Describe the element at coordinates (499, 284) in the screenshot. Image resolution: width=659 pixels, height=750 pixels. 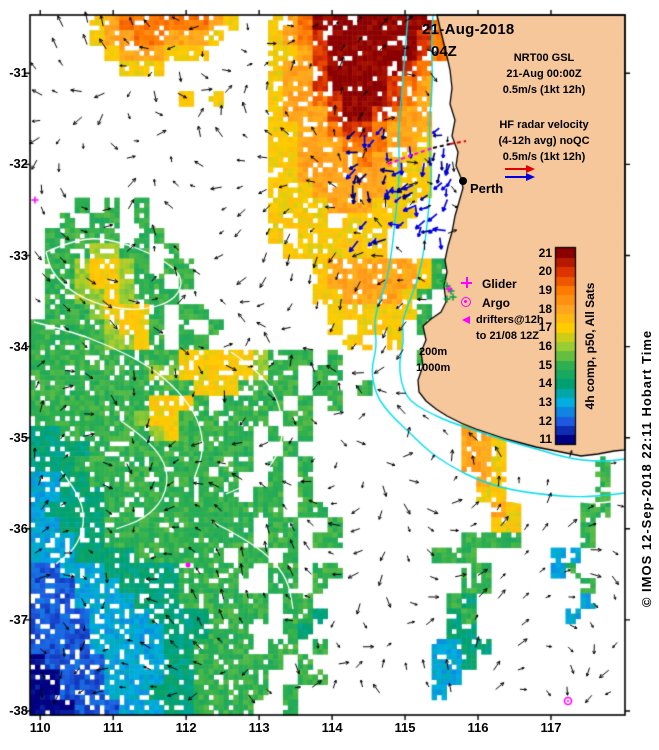
I see `glider-legend-label: Glider` at that location.